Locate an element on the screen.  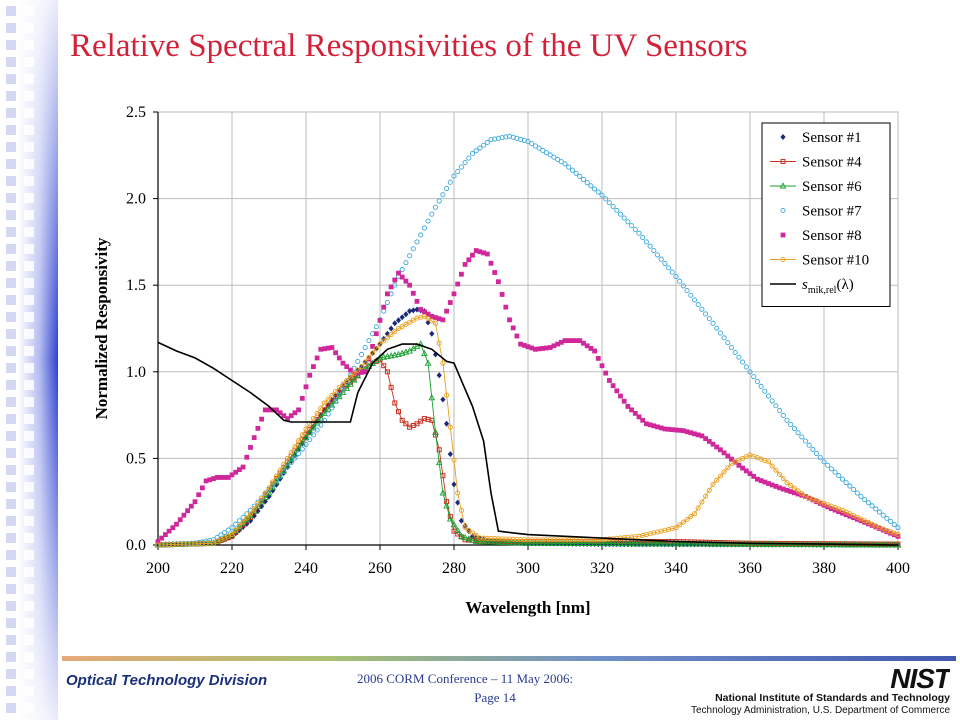
y-tick-label: 0.0 is located at coordinates (136, 545).